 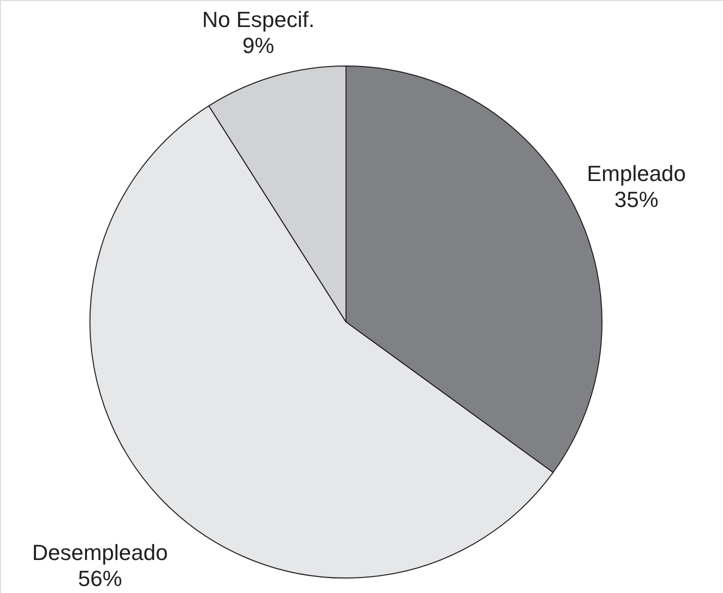 What do you see at coordinates (258, 45) in the screenshot?
I see `data-label: 9%` at bounding box center [258, 45].